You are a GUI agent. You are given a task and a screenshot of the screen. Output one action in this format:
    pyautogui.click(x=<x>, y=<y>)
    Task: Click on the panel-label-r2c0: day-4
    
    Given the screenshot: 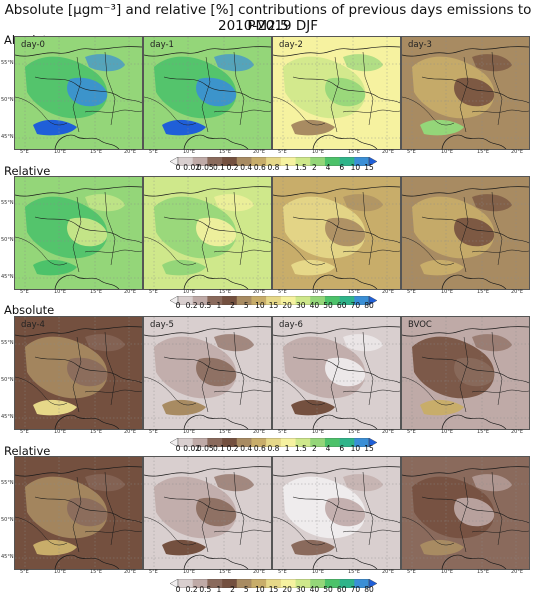 What is the action you would take?
    pyautogui.click(x=33, y=325)
    